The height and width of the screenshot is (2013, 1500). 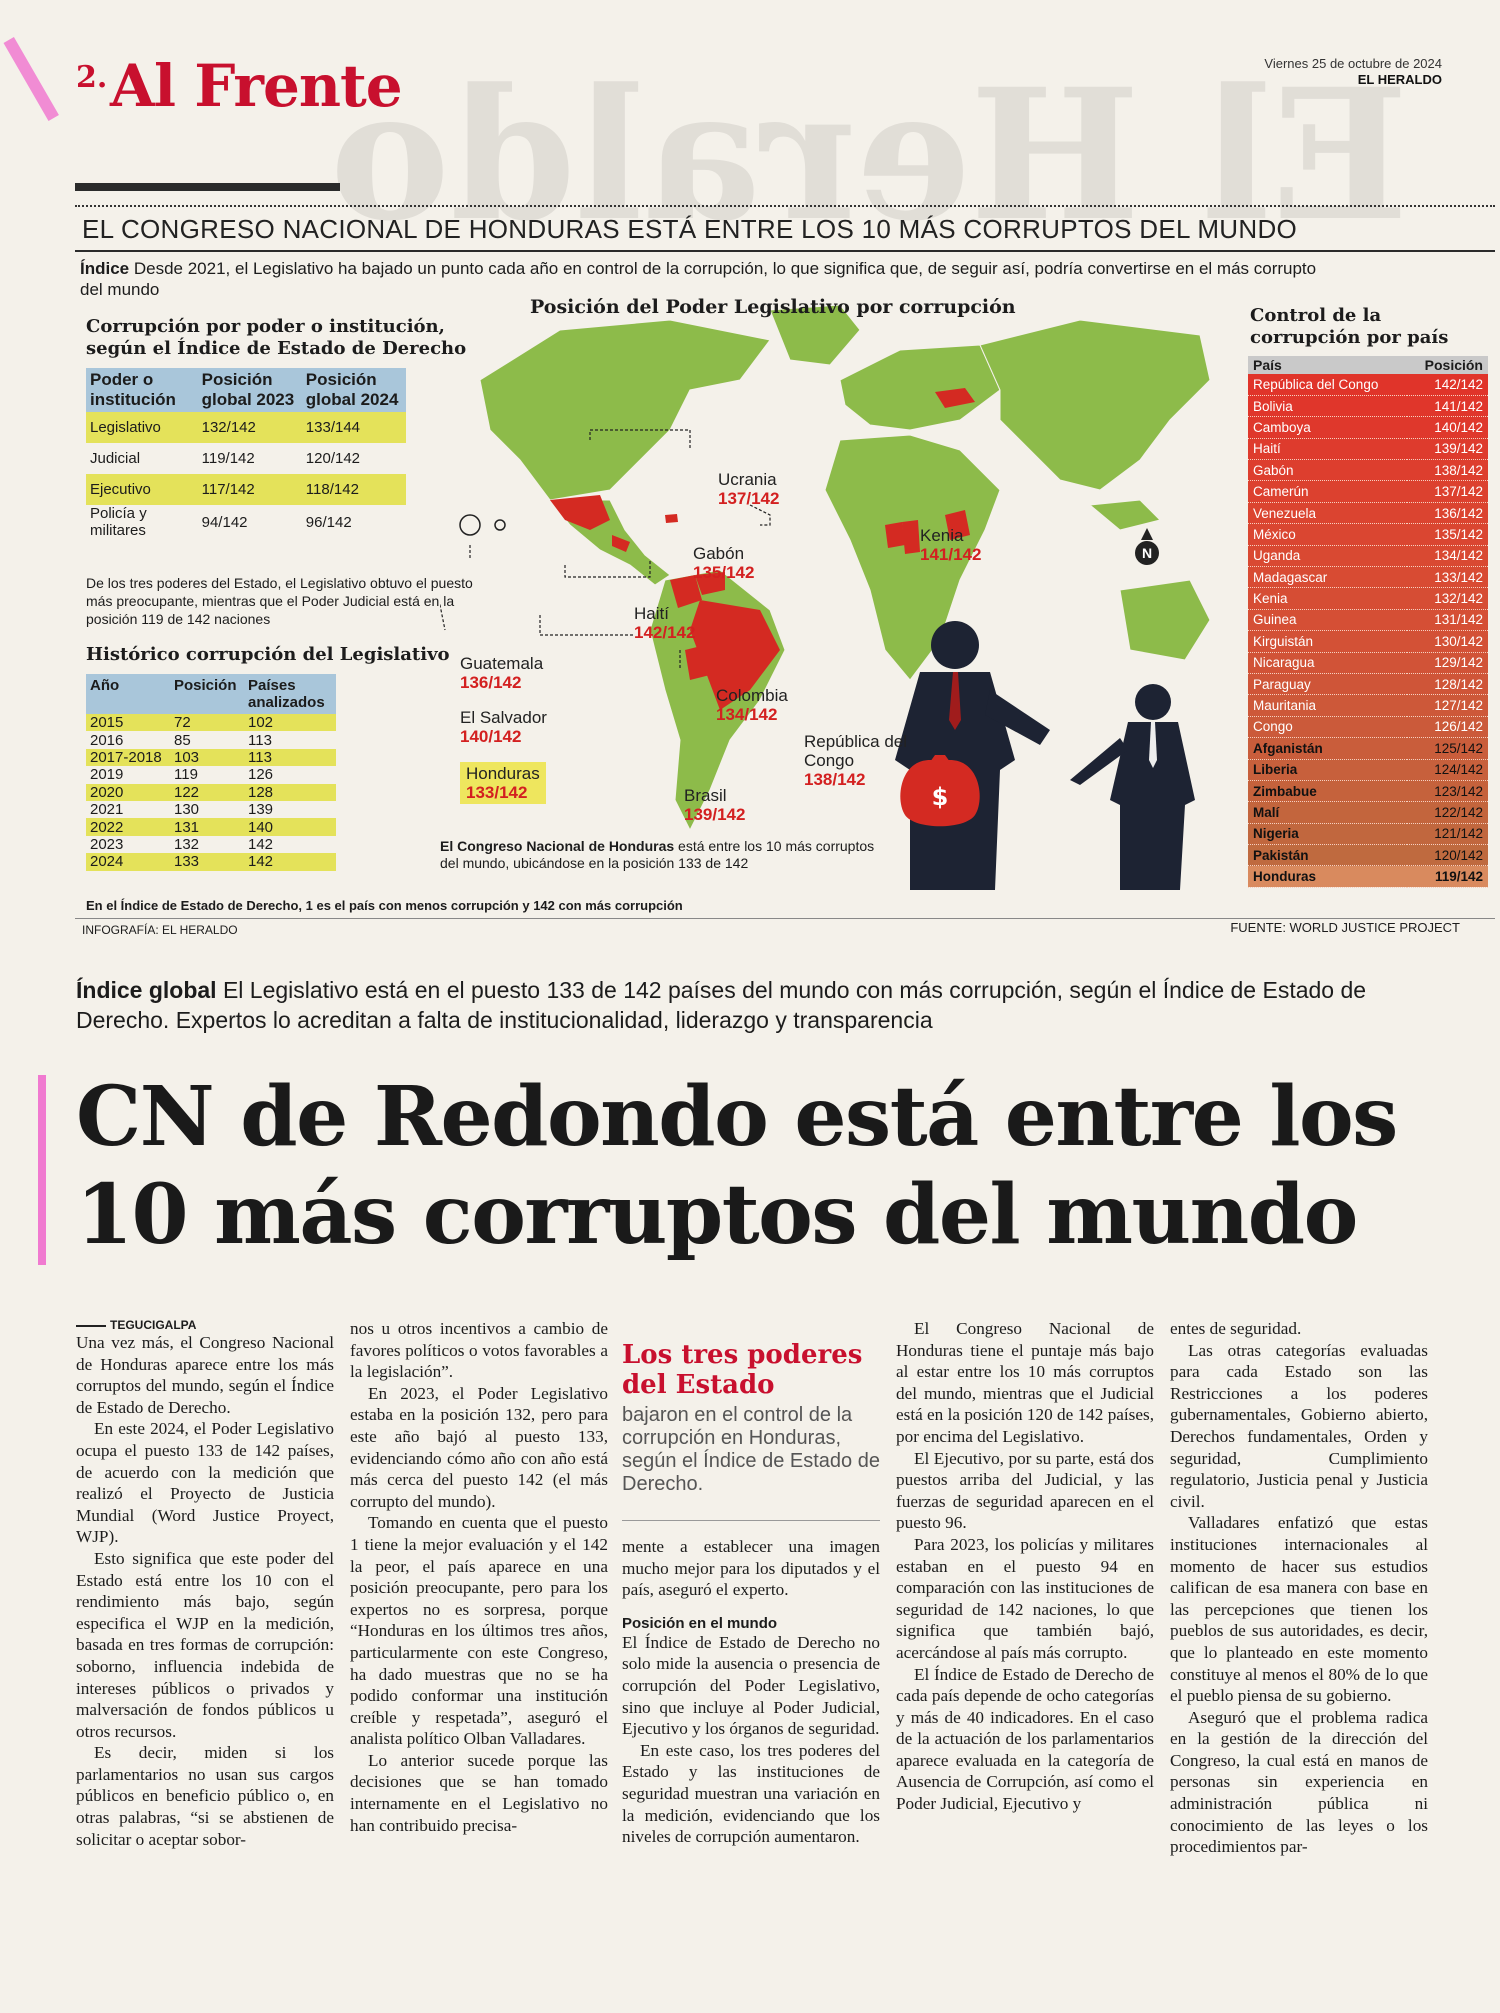 I want to click on table-cell: 113, so click(x=260, y=740).